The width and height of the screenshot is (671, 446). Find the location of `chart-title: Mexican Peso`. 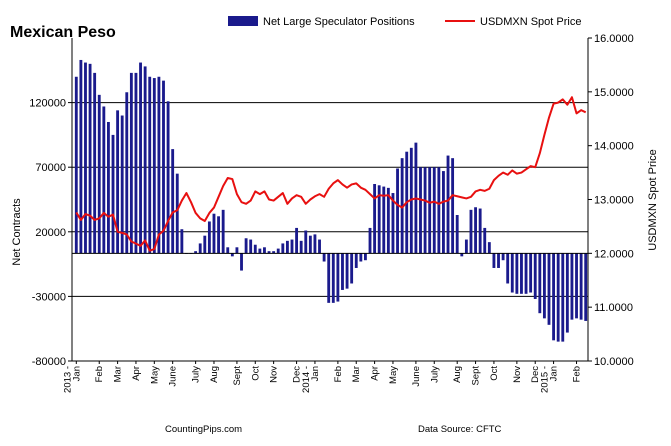

chart-title: Mexican Peso is located at coordinates (63, 32).